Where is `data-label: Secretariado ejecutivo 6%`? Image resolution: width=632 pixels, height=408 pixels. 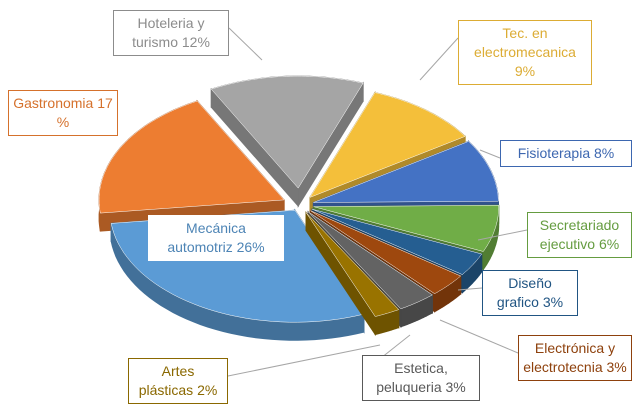 data-label: Secretariado ejecutivo 6% is located at coordinates (579, 235).